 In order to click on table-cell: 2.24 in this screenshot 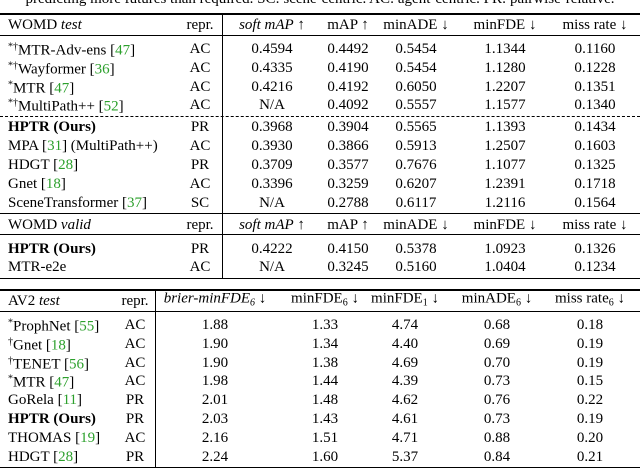, I will do `click(215, 456)`.